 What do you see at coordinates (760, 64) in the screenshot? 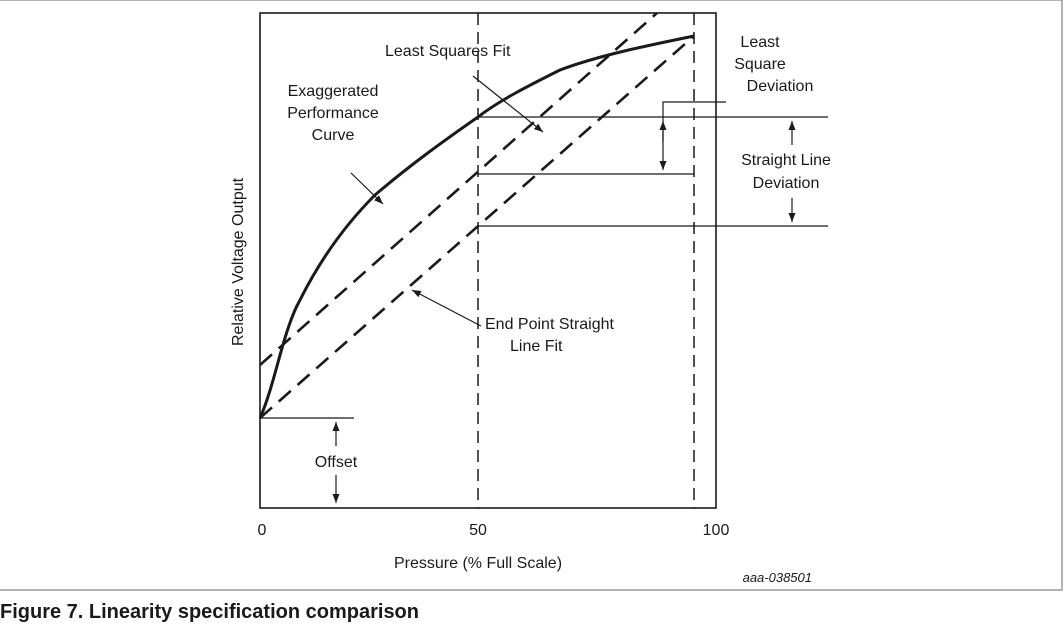
I see `least-square-deviation-label-line2: Square` at bounding box center [760, 64].